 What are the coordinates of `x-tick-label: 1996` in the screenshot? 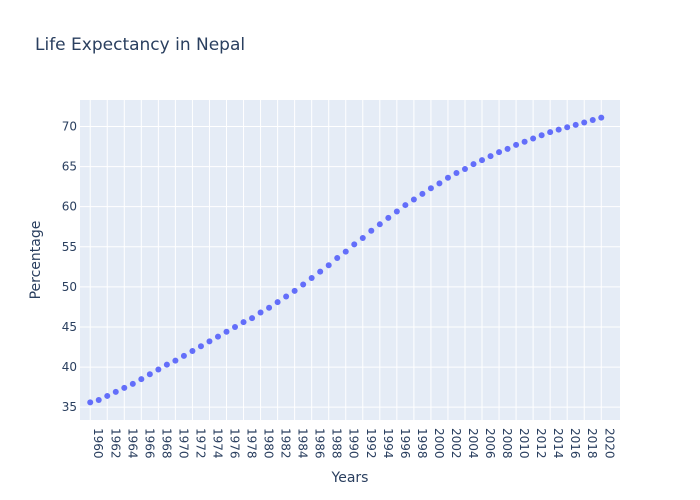 It's located at (405, 443).